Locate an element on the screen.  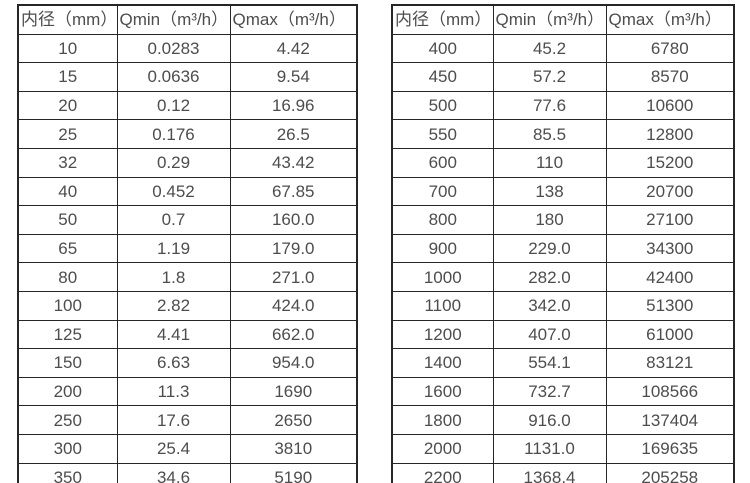
table-cell: 180 is located at coordinates (549, 220).